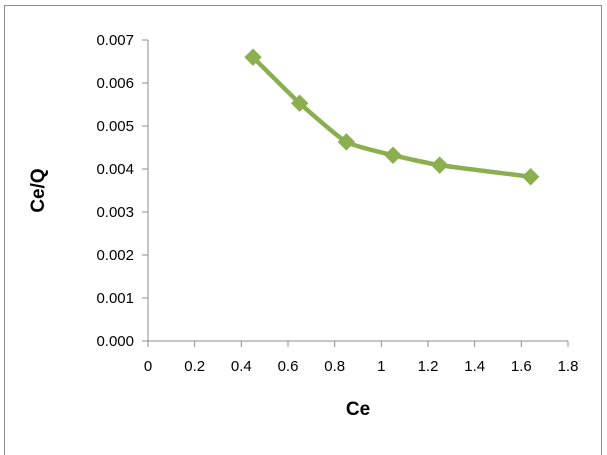 The width and height of the screenshot is (607, 455). I want to click on y-tick-label: 0.003, so click(115, 212).